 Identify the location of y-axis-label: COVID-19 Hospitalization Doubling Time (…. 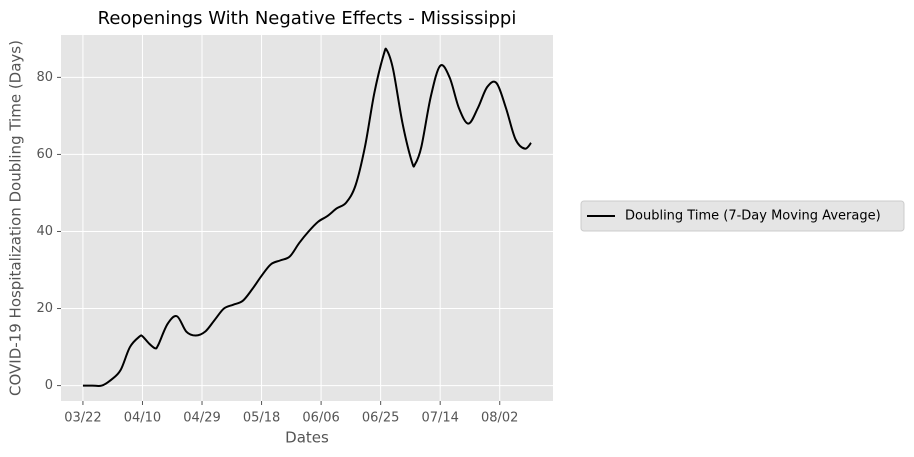
(16, 218).